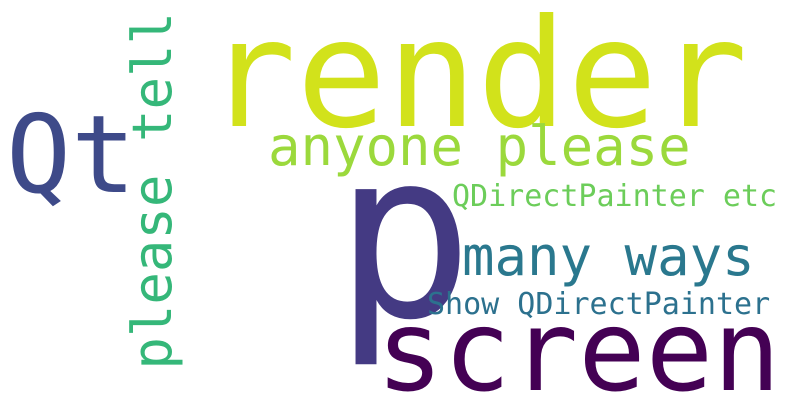 This screenshot has width=800, height=400. I want to click on word-show-qdirectpainter: Show QDirectPainter, so click(599, 304).